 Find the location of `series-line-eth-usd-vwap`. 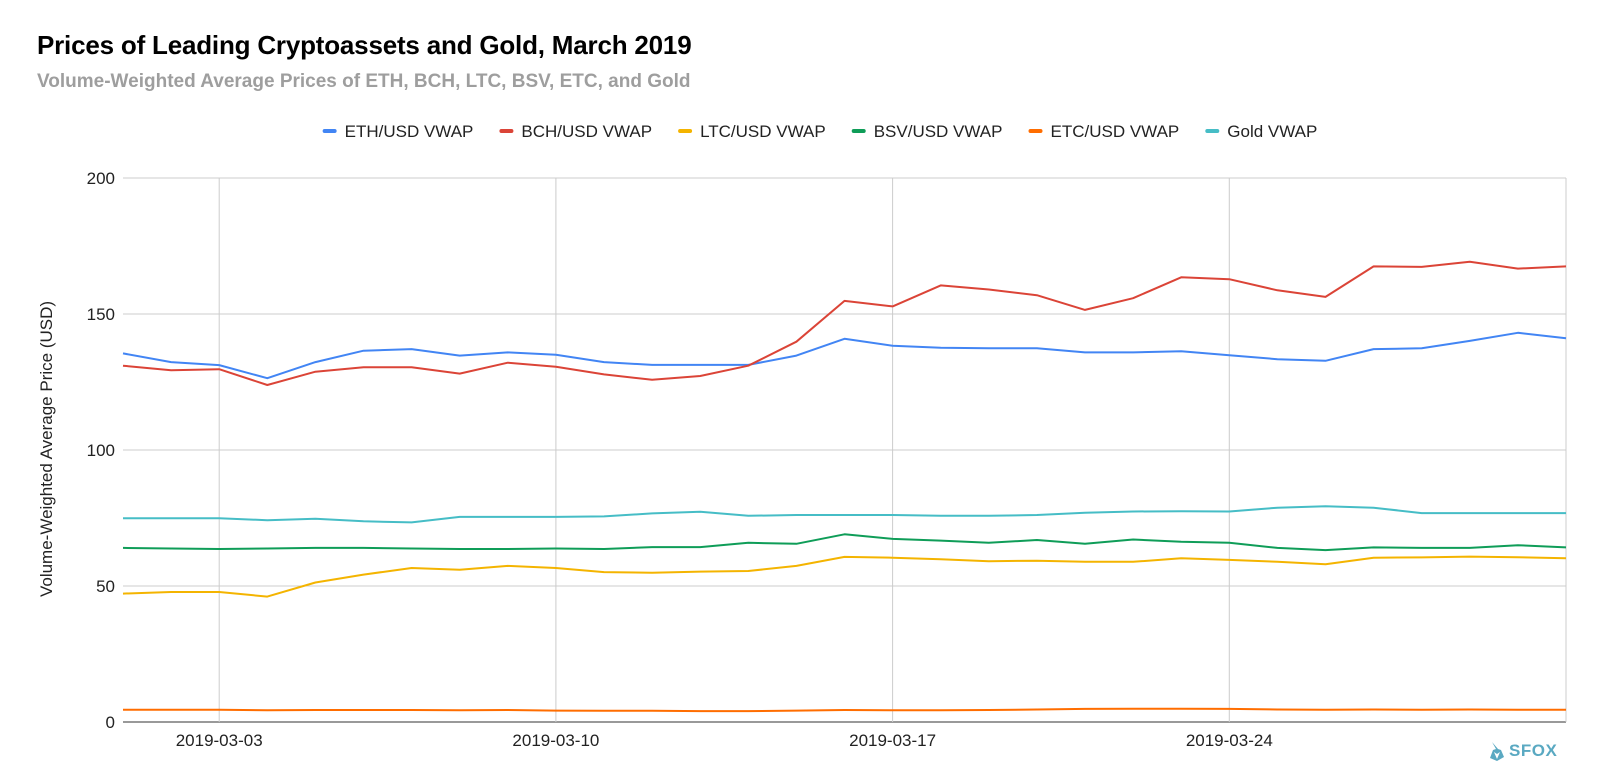

series-line-eth-usd-vwap is located at coordinates (844, 355).